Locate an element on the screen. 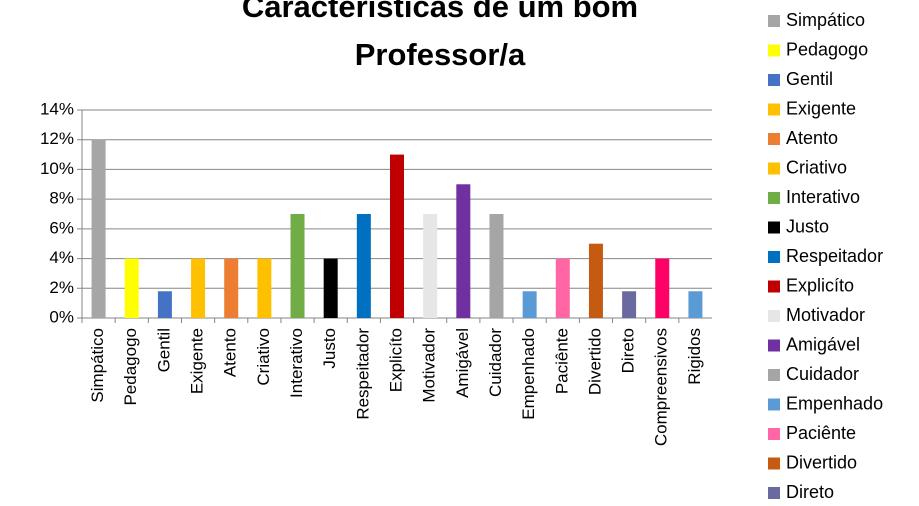 The image size is (919, 506). x-tick-label: Motivador is located at coordinates (429, 365).